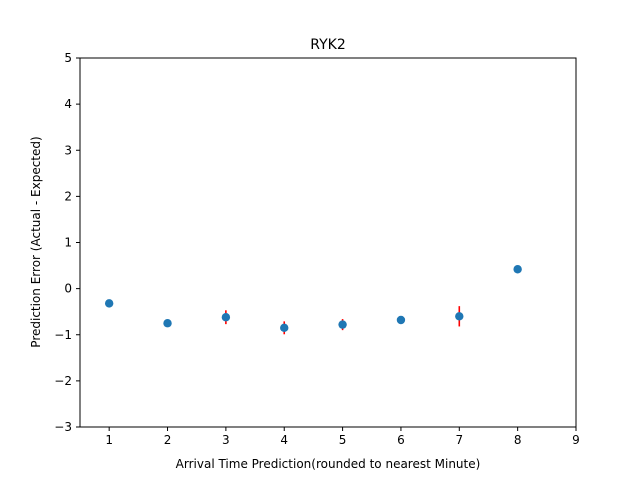 This screenshot has height=480, width=640. What do you see at coordinates (68, 104) in the screenshot?
I see `y-tick-label: 4` at bounding box center [68, 104].